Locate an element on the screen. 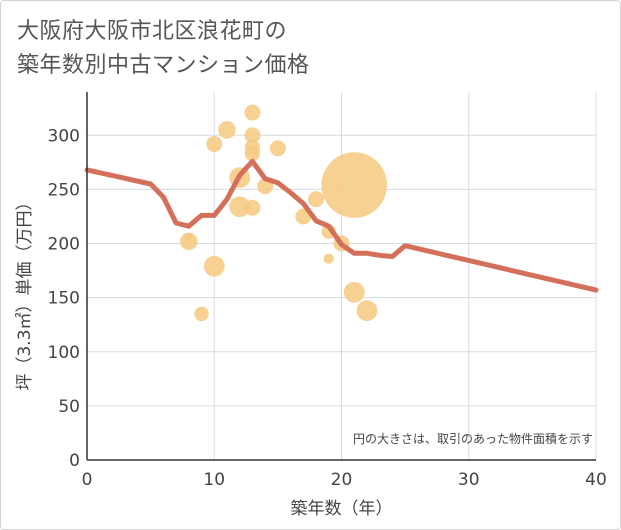 The height and width of the screenshot is (530, 621). y-tick-label-300: 300 is located at coordinates (64, 136).